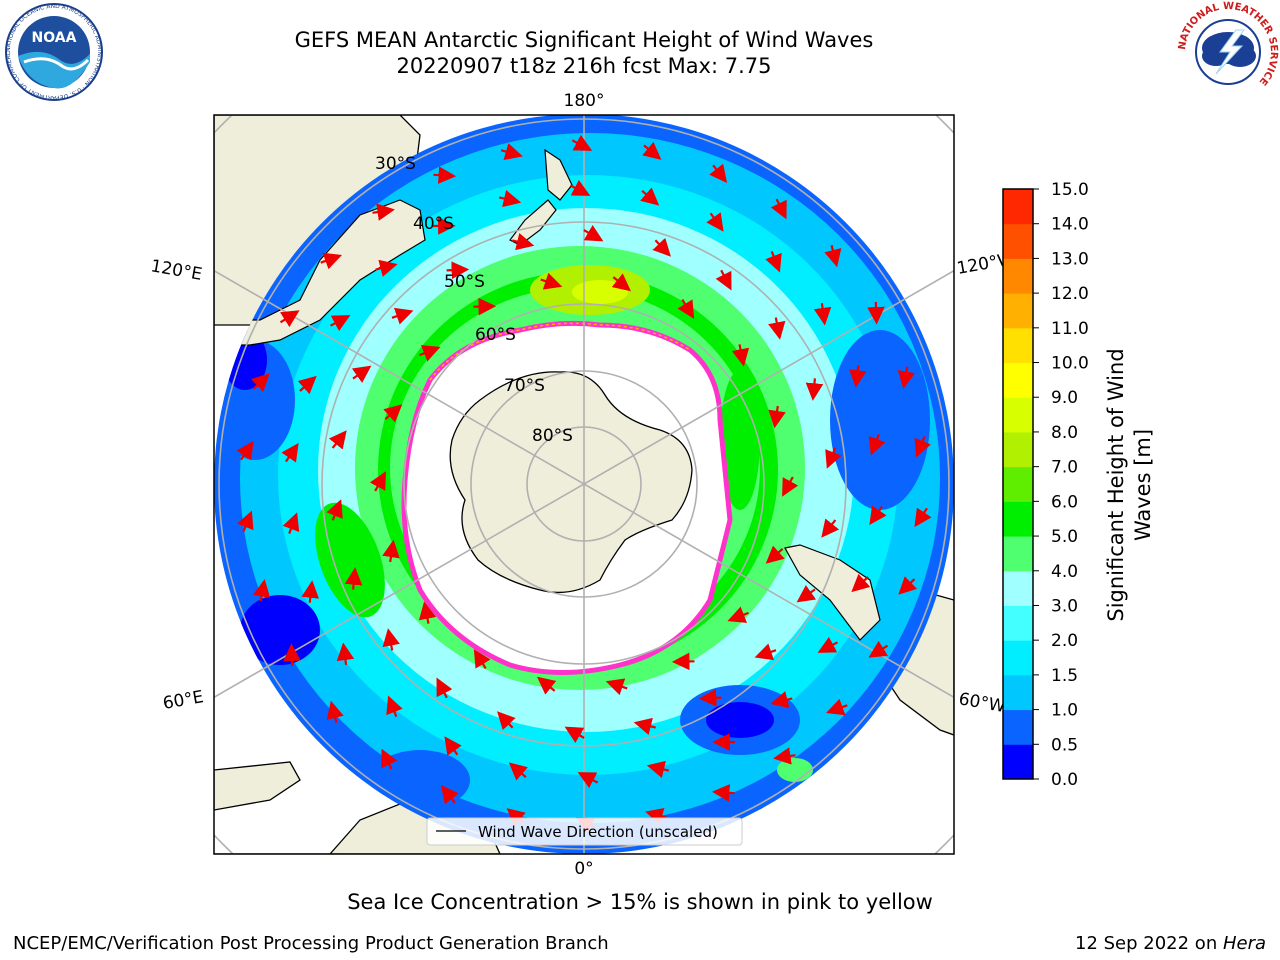 The image size is (1280, 960). What do you see at coordinates (1064, 641) in the screenshot?
I see `colorbar-tick-label: 2.0` at bounding box center [1064, 641].